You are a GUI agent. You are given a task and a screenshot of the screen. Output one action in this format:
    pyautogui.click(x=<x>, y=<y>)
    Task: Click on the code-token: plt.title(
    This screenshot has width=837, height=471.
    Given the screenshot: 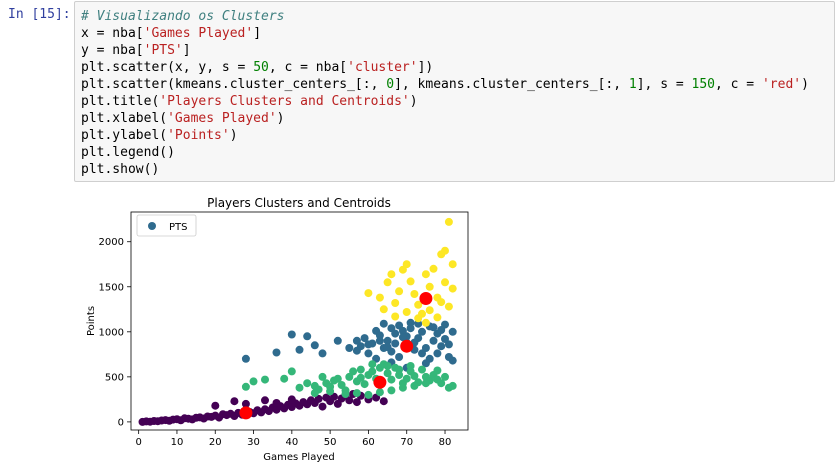 What is the action you would take?
    pyautogui.click(x=120, y=101)
    